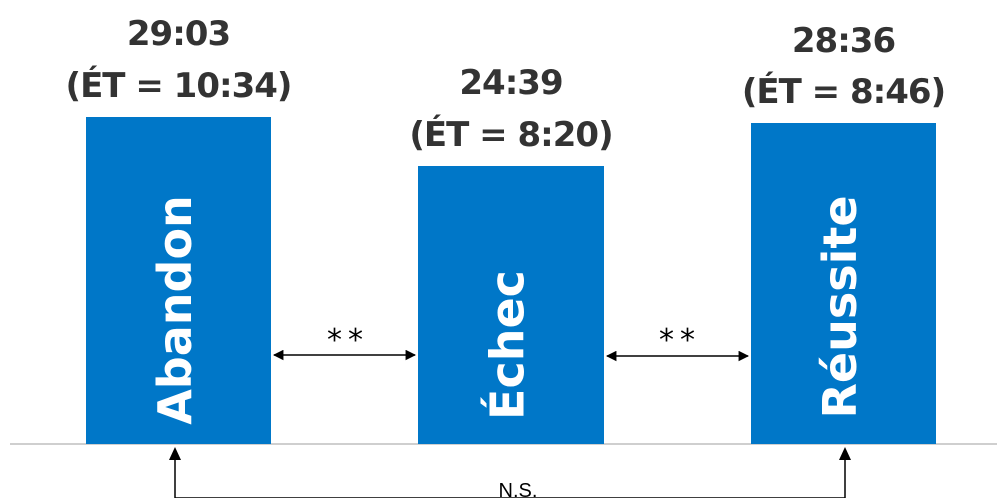  Describe the element at coordinates (508, 345) in the screenshot. I see `bar-label-echec: Échec` at that location.